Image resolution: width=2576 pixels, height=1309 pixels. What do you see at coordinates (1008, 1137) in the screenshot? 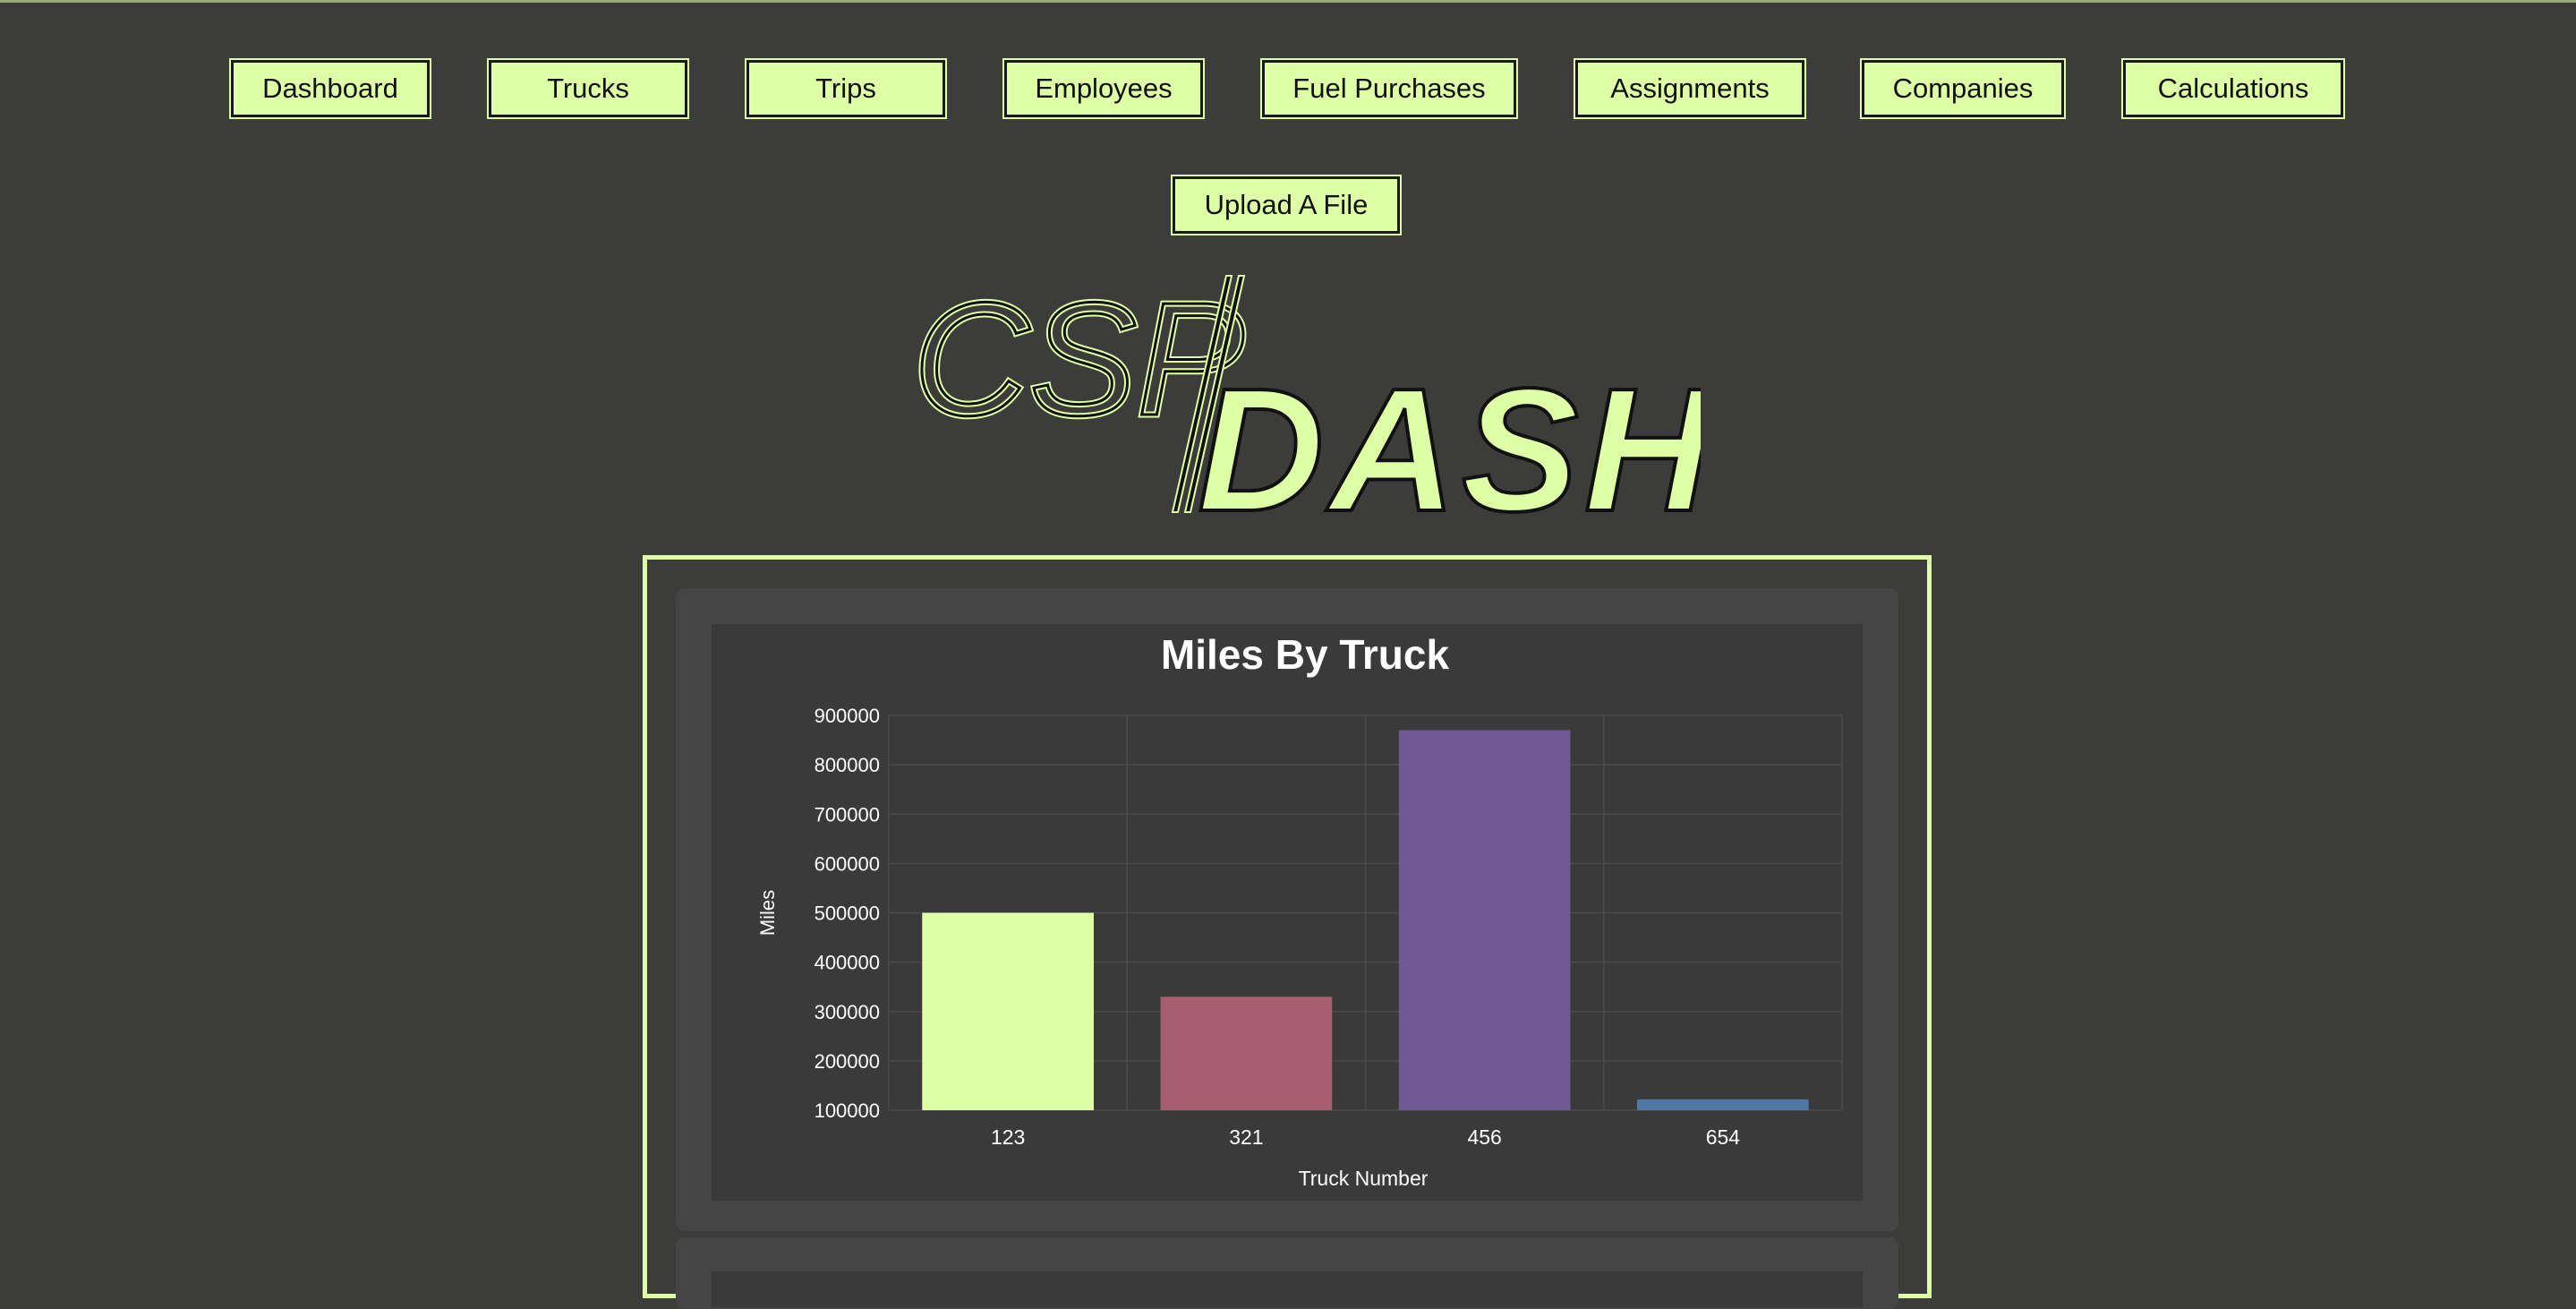
I see `x-tick-label: 123` at bounding box center [1008, 1137].